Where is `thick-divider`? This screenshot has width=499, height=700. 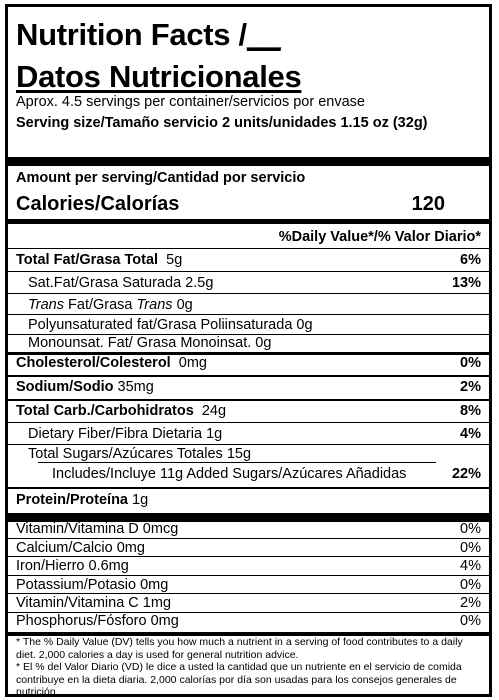
thick-divider is located at coordinates (248, 161).